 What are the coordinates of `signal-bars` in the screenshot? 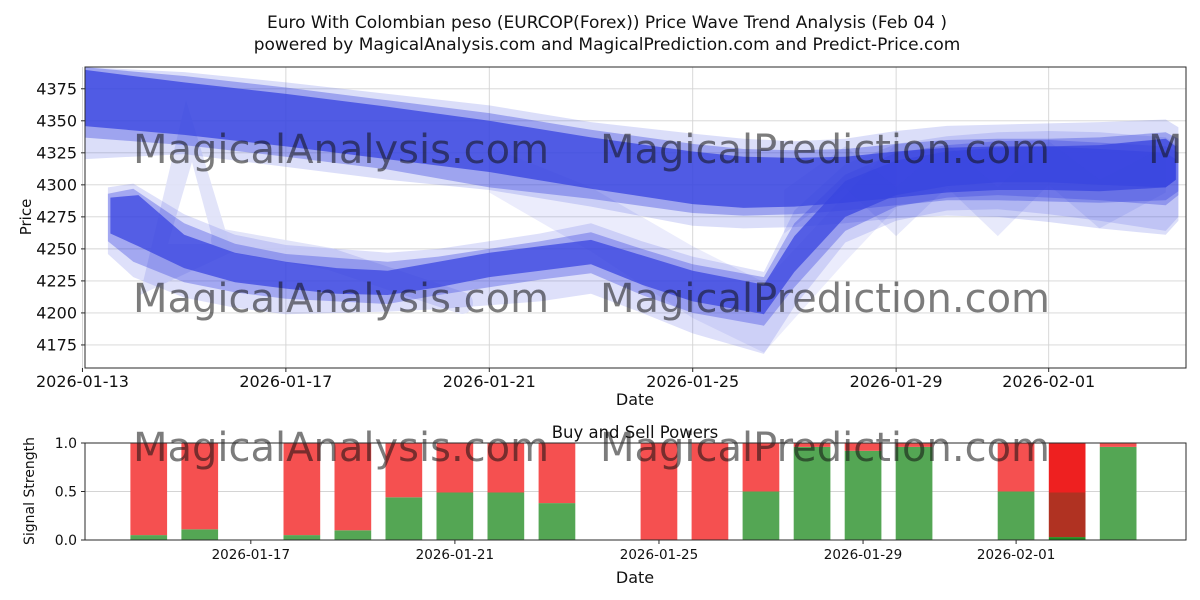 It's located at (633, 491).